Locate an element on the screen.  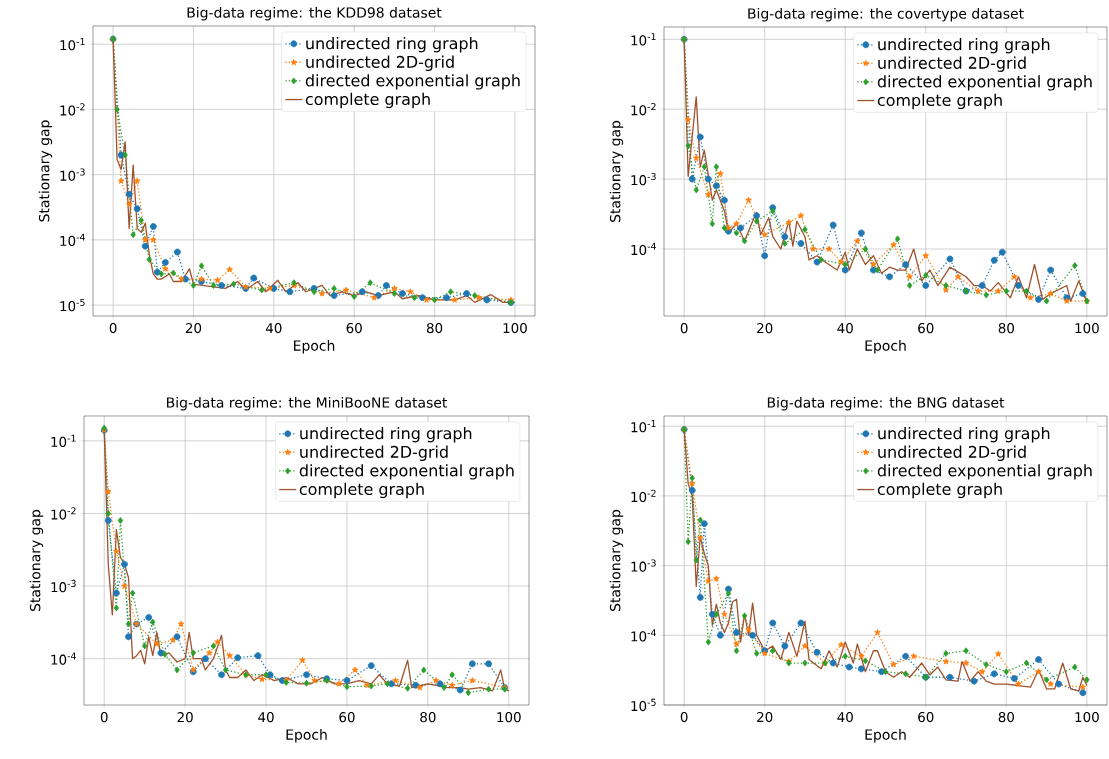
chart-title: Big-data regime: the covertype dataset is located at coordinates (886, 15).